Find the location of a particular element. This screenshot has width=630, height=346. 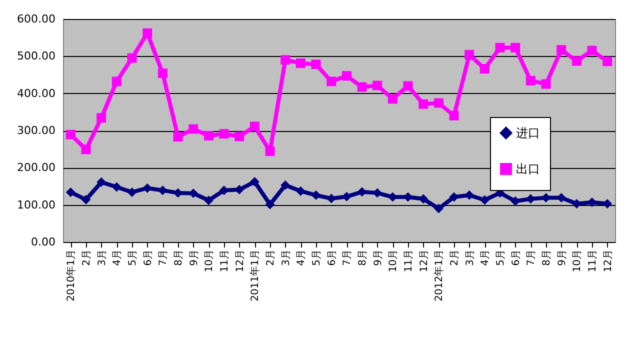

y-tick-label: 300.00 is located at coordinates (36, 130).